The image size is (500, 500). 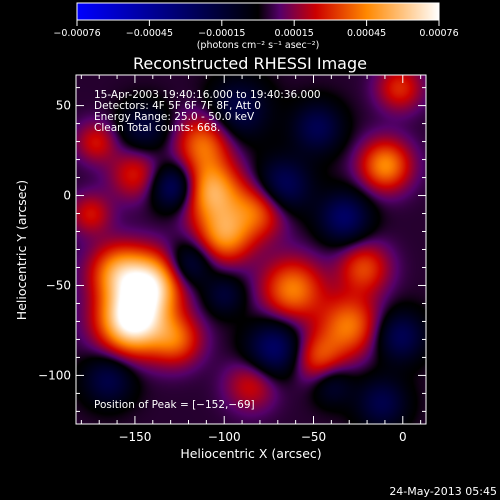 What do you see at coordinates (174, 117) in the screenshot?
I see `annotation-energy: Energy Range: 25.0 - 50.0 keV` at bounding box center [174, 117].